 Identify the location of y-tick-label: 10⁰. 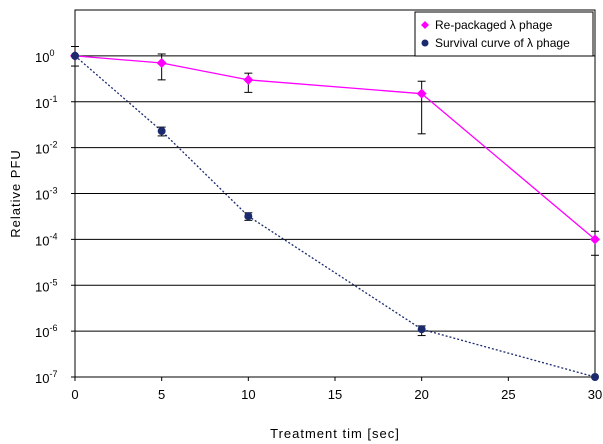
(44, 56).